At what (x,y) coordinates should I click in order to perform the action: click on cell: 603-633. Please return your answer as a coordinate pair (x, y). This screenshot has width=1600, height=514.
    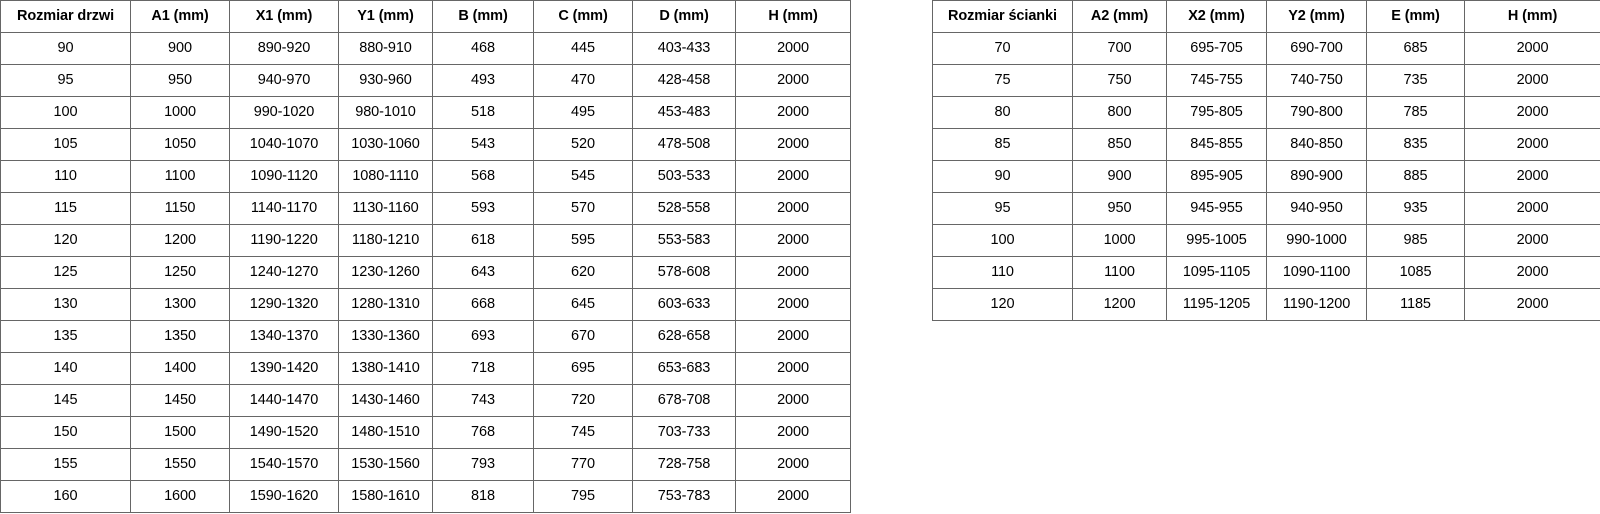
    Looking at the image, I should click on (684, 304).